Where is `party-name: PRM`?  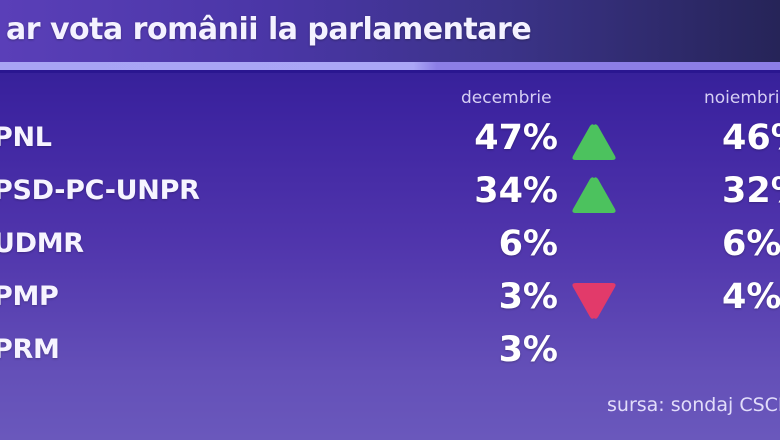 party-name: PRM is located at coordinates (30, 349).